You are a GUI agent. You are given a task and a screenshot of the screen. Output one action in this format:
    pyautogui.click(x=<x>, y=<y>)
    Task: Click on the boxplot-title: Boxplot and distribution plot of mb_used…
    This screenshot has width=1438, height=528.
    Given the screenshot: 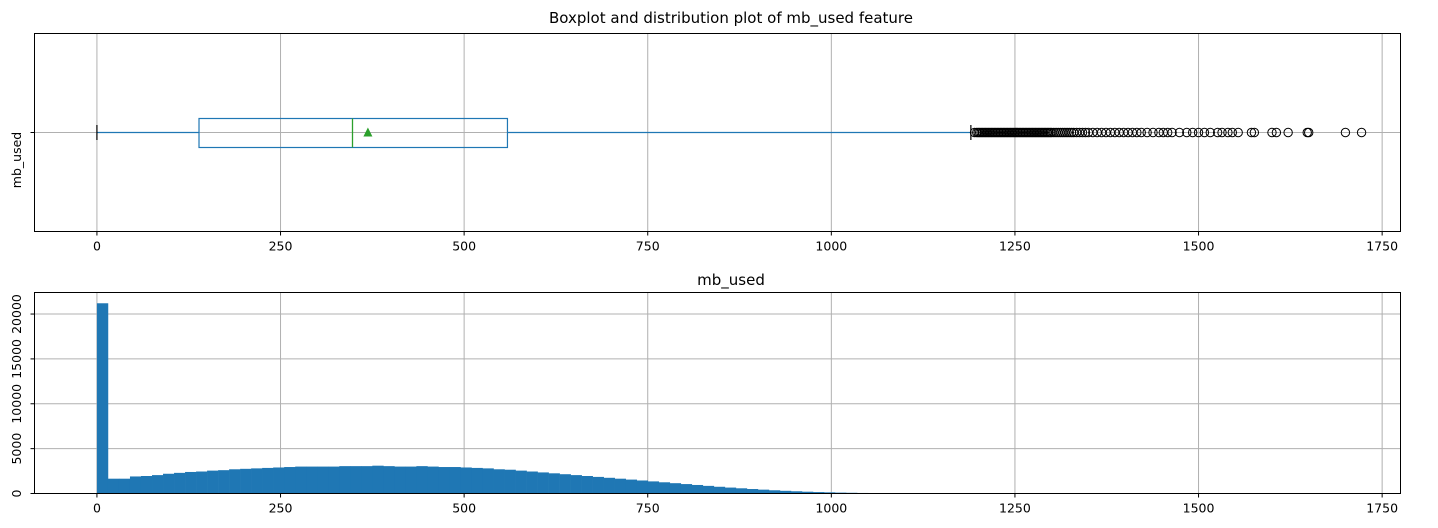 What is the action you would take?
    pyautogui.click(x=731, y=18)
    